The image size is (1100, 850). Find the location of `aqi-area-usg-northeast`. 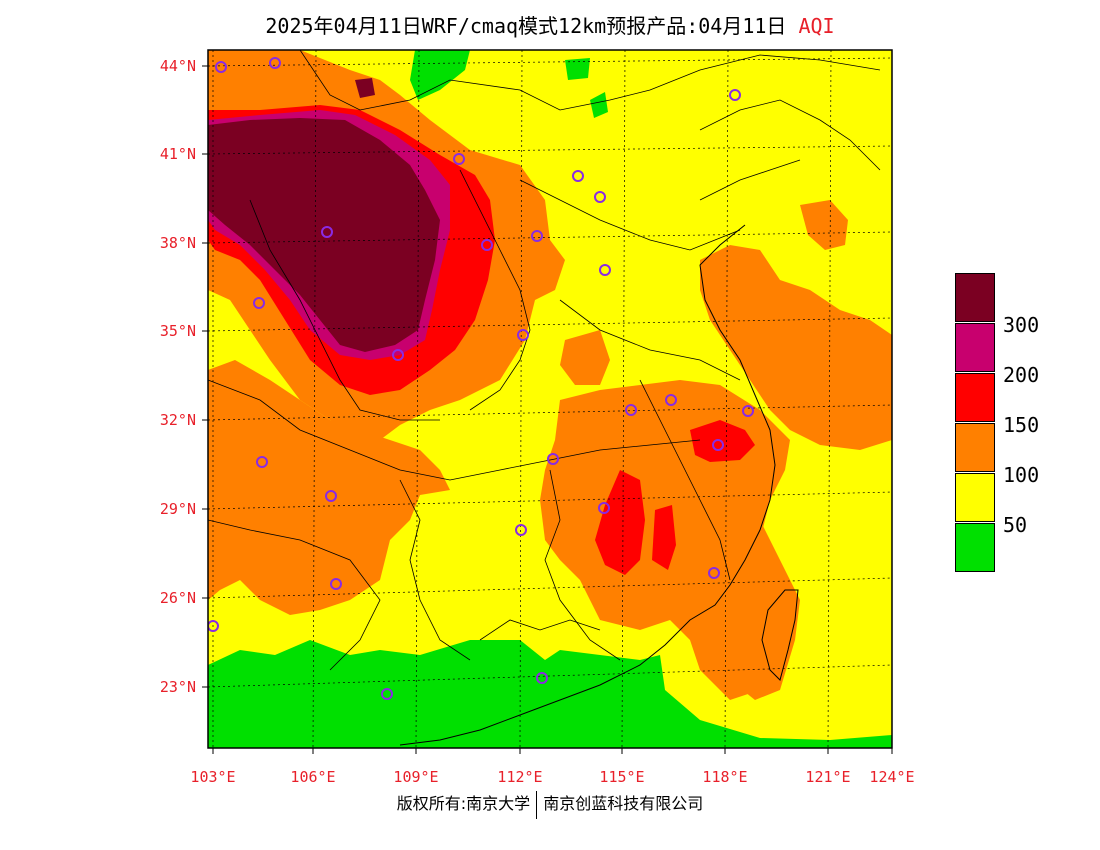

aqi-area-usg-northeast is located at coordinates (824, 225).